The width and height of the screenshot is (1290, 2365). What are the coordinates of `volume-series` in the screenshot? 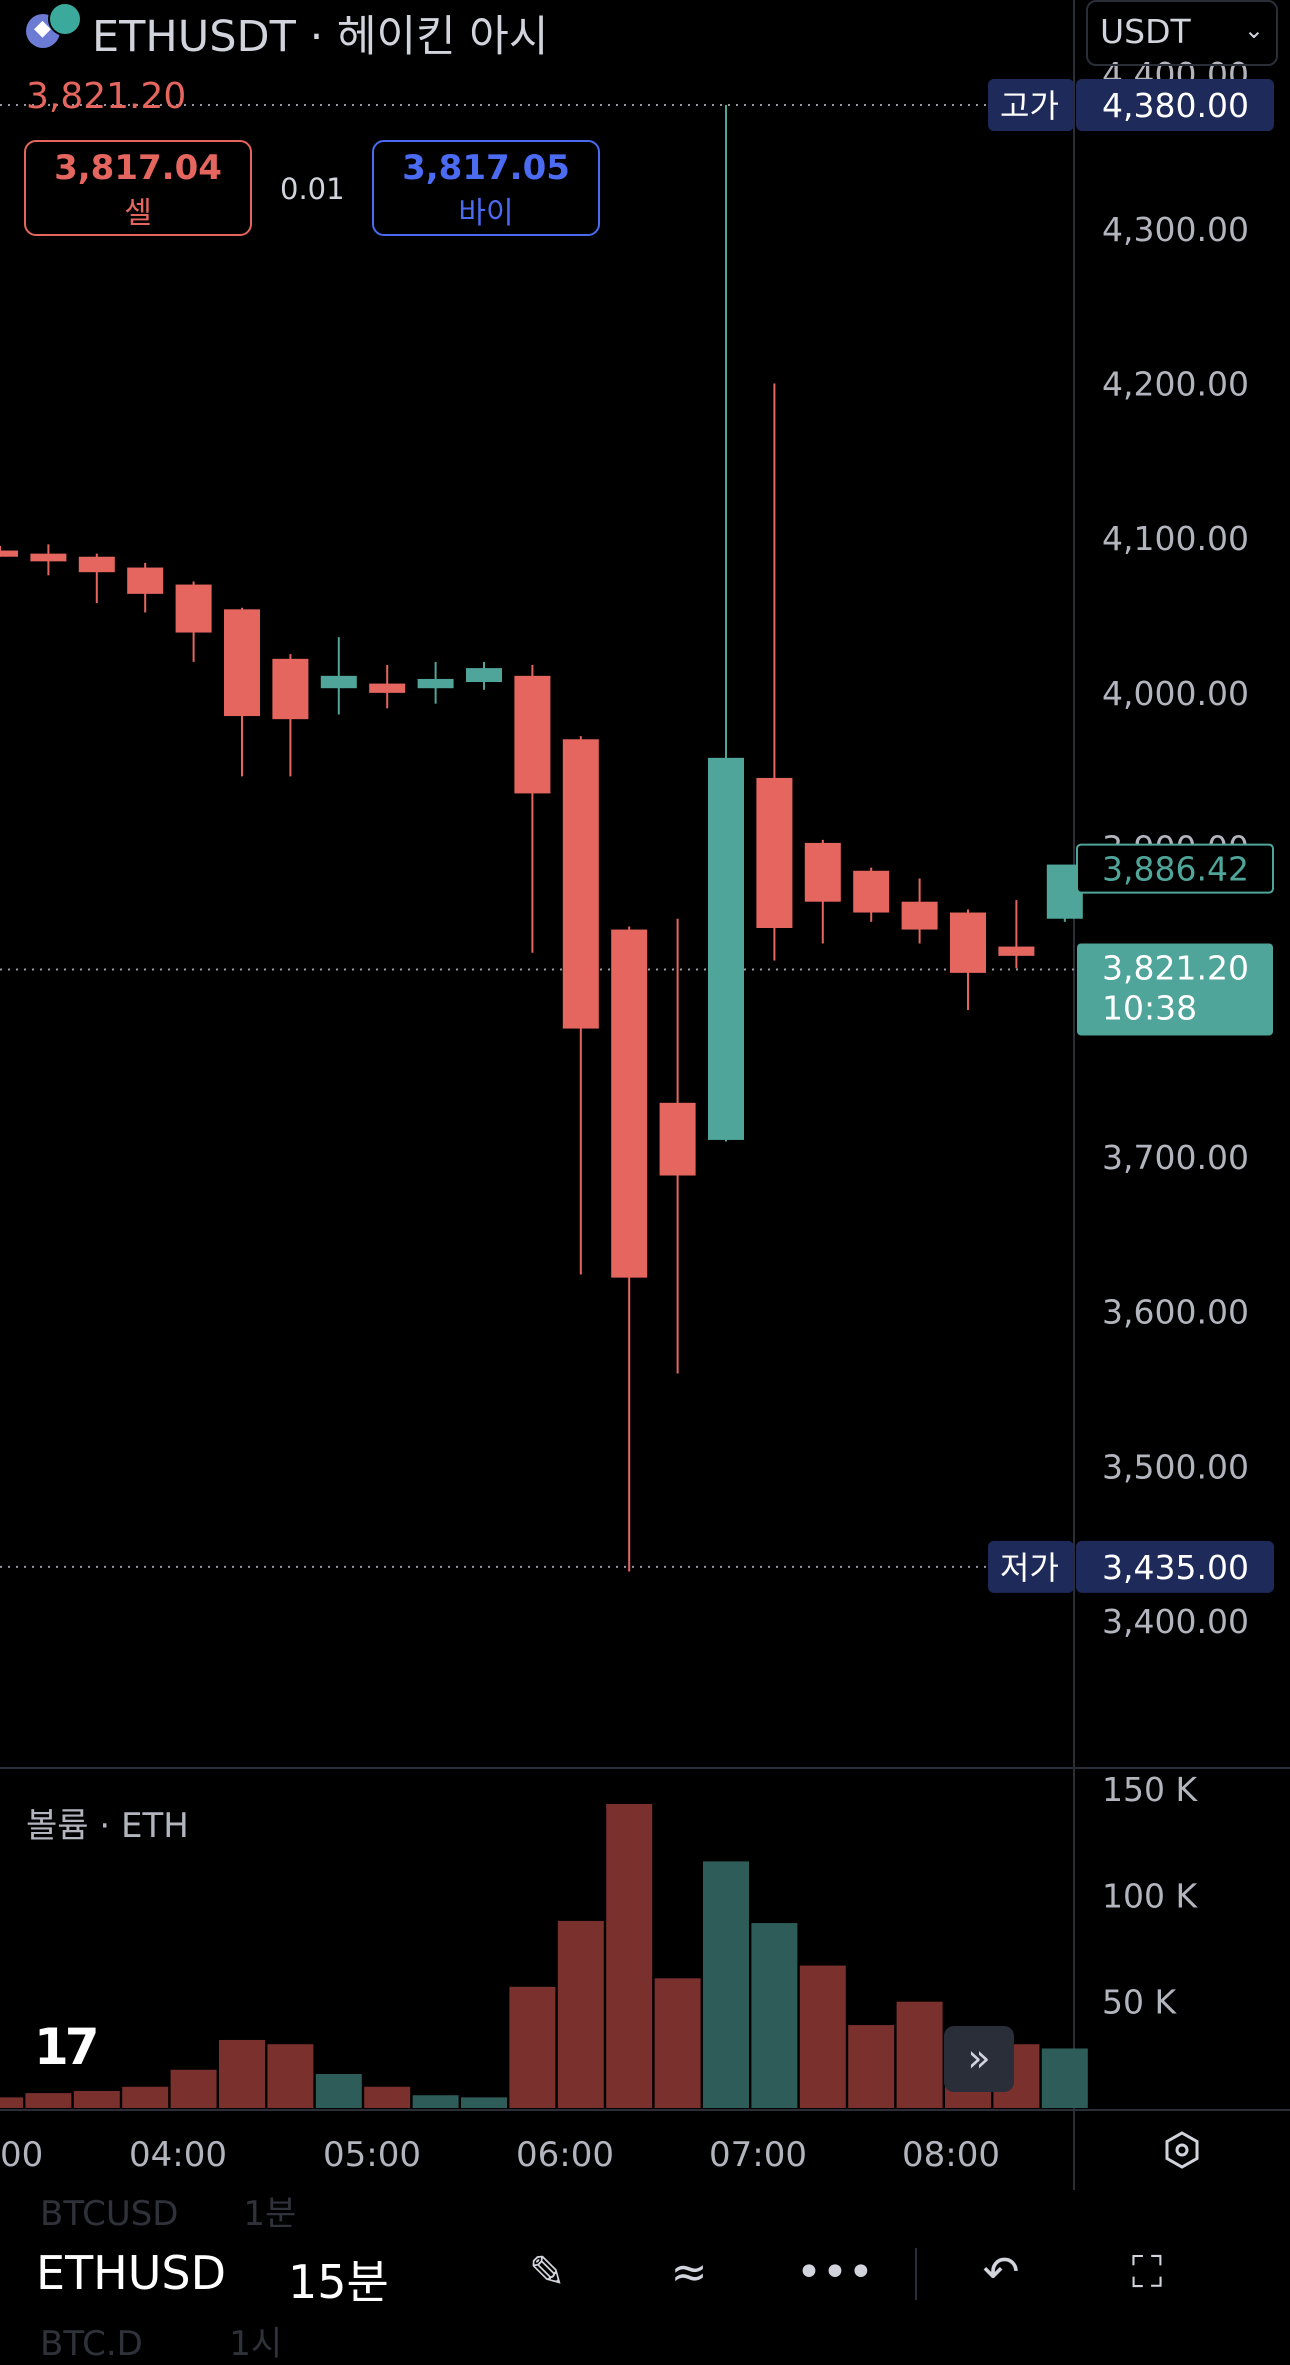 It's located at (544, 1956).